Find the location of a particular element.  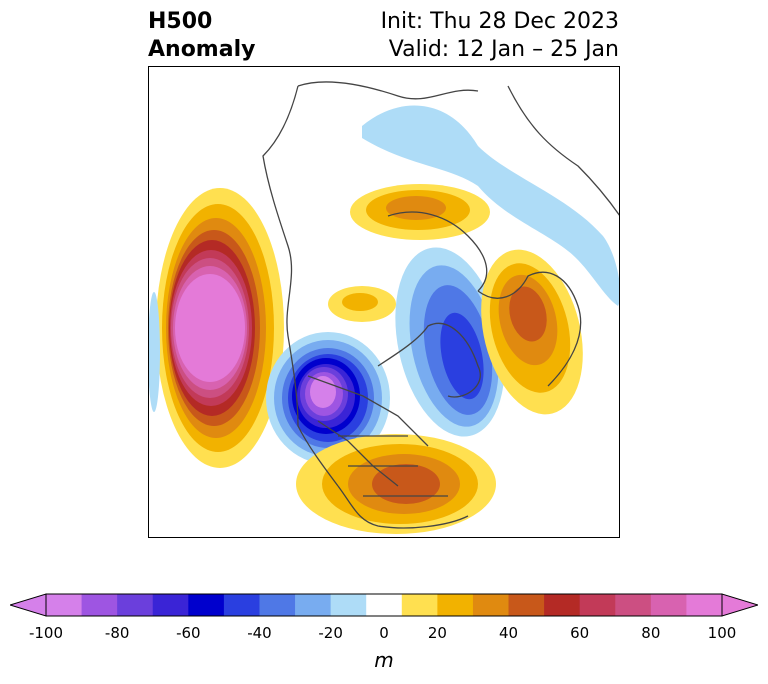

colorbar-tick-label: -80 is located at coordinates (117, 633).